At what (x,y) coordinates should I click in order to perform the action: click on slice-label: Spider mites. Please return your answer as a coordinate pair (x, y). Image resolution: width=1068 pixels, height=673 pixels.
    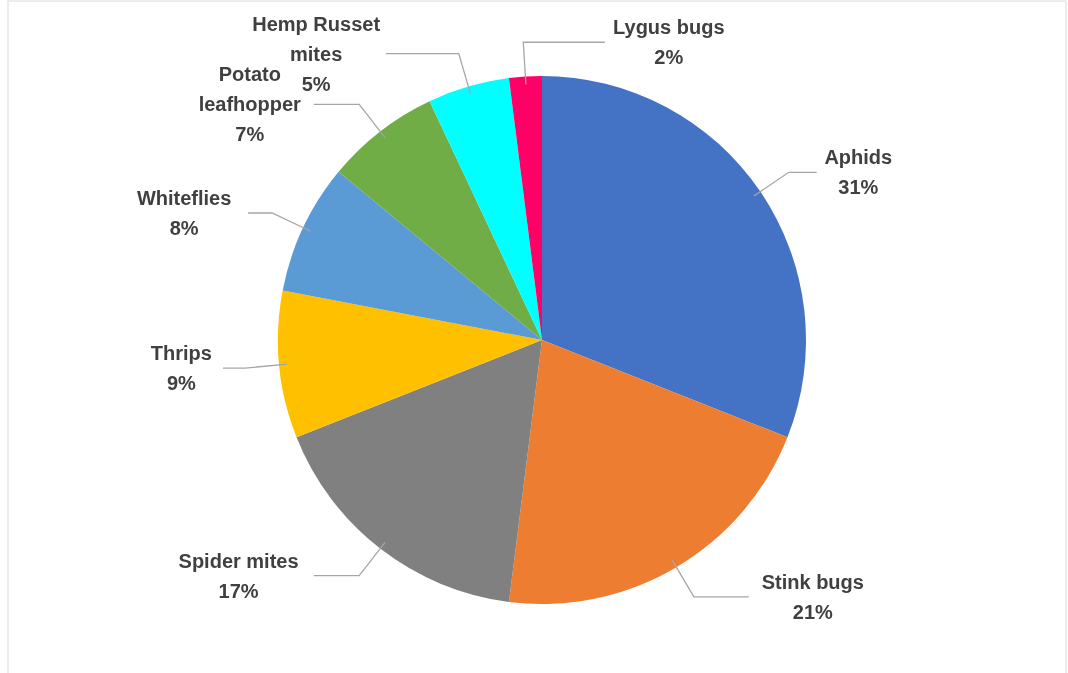
    Looking at the image, I should click on (238, 560).